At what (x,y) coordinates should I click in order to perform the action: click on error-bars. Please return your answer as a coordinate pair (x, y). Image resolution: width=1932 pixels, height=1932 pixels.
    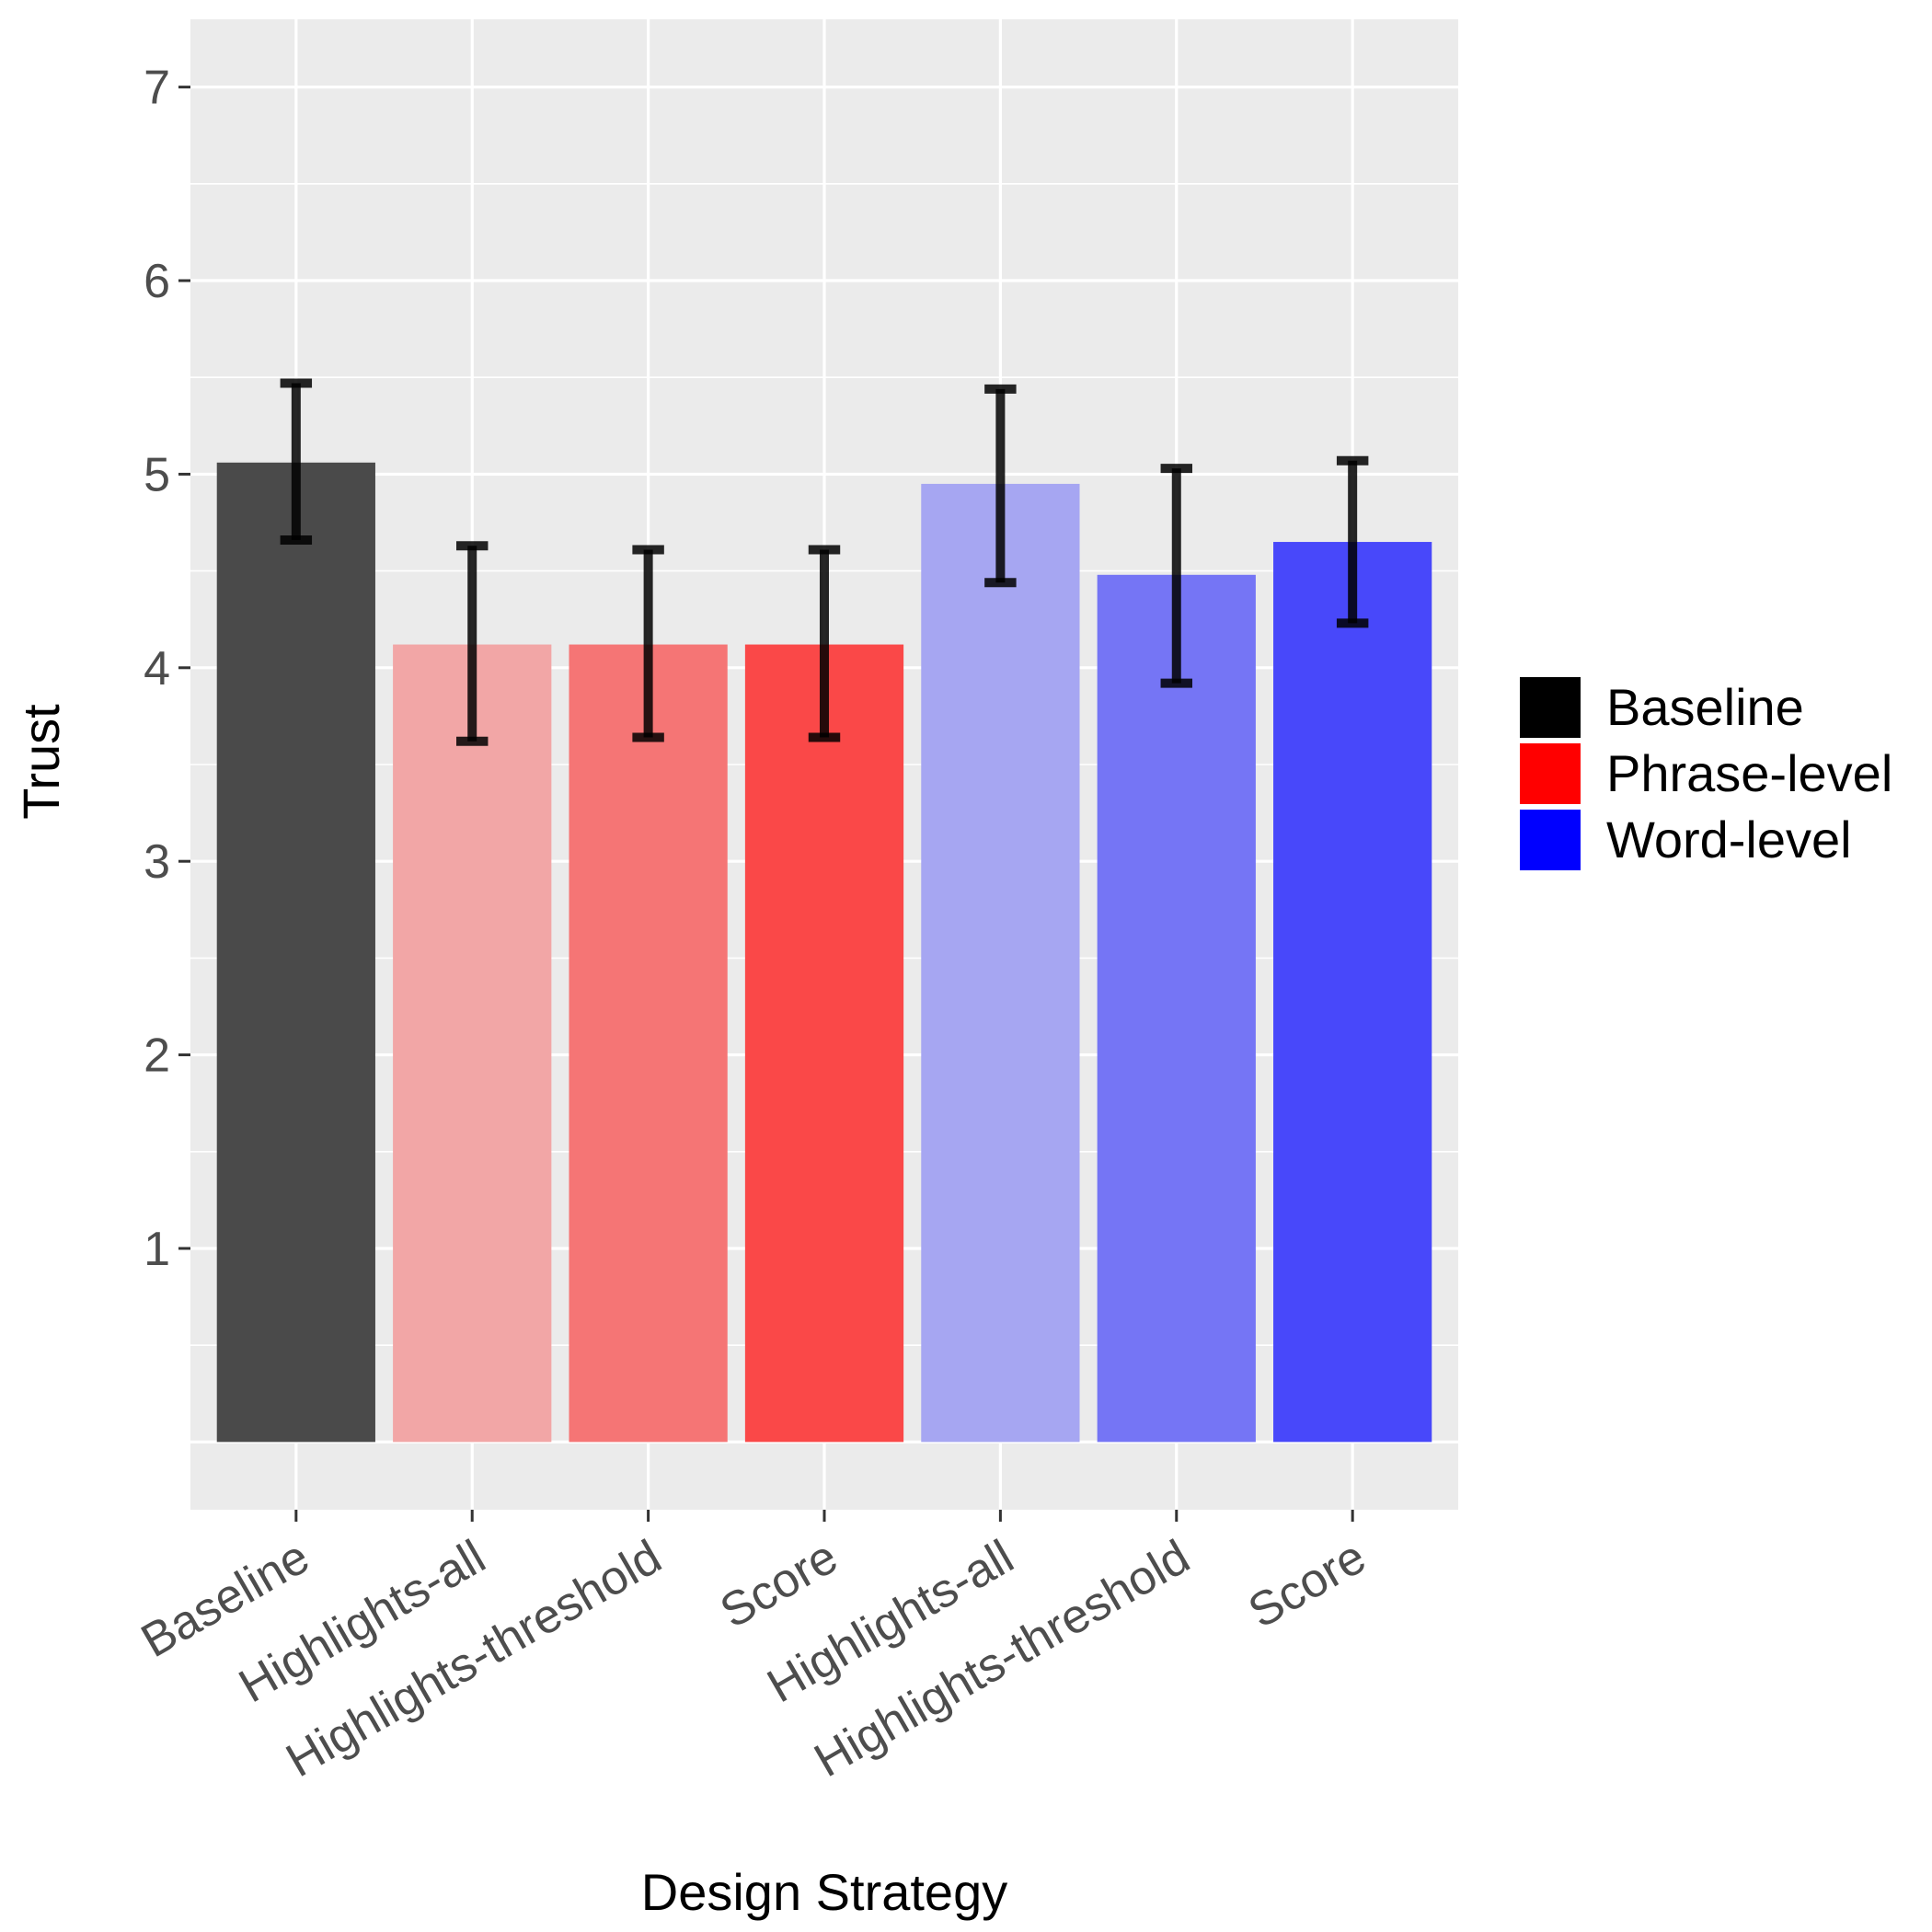
    Looking at the image, I should click on (824, 562).